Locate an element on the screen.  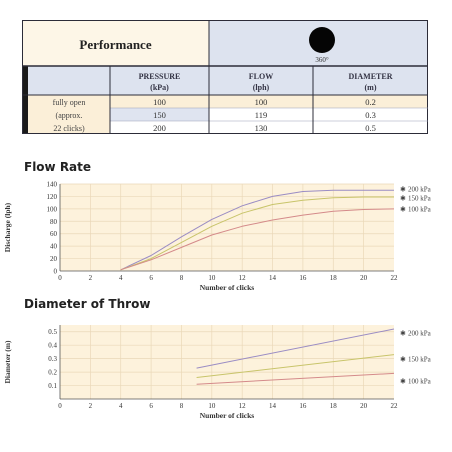
y-tick-label: 0.2 is located at coordinates (52, 373).